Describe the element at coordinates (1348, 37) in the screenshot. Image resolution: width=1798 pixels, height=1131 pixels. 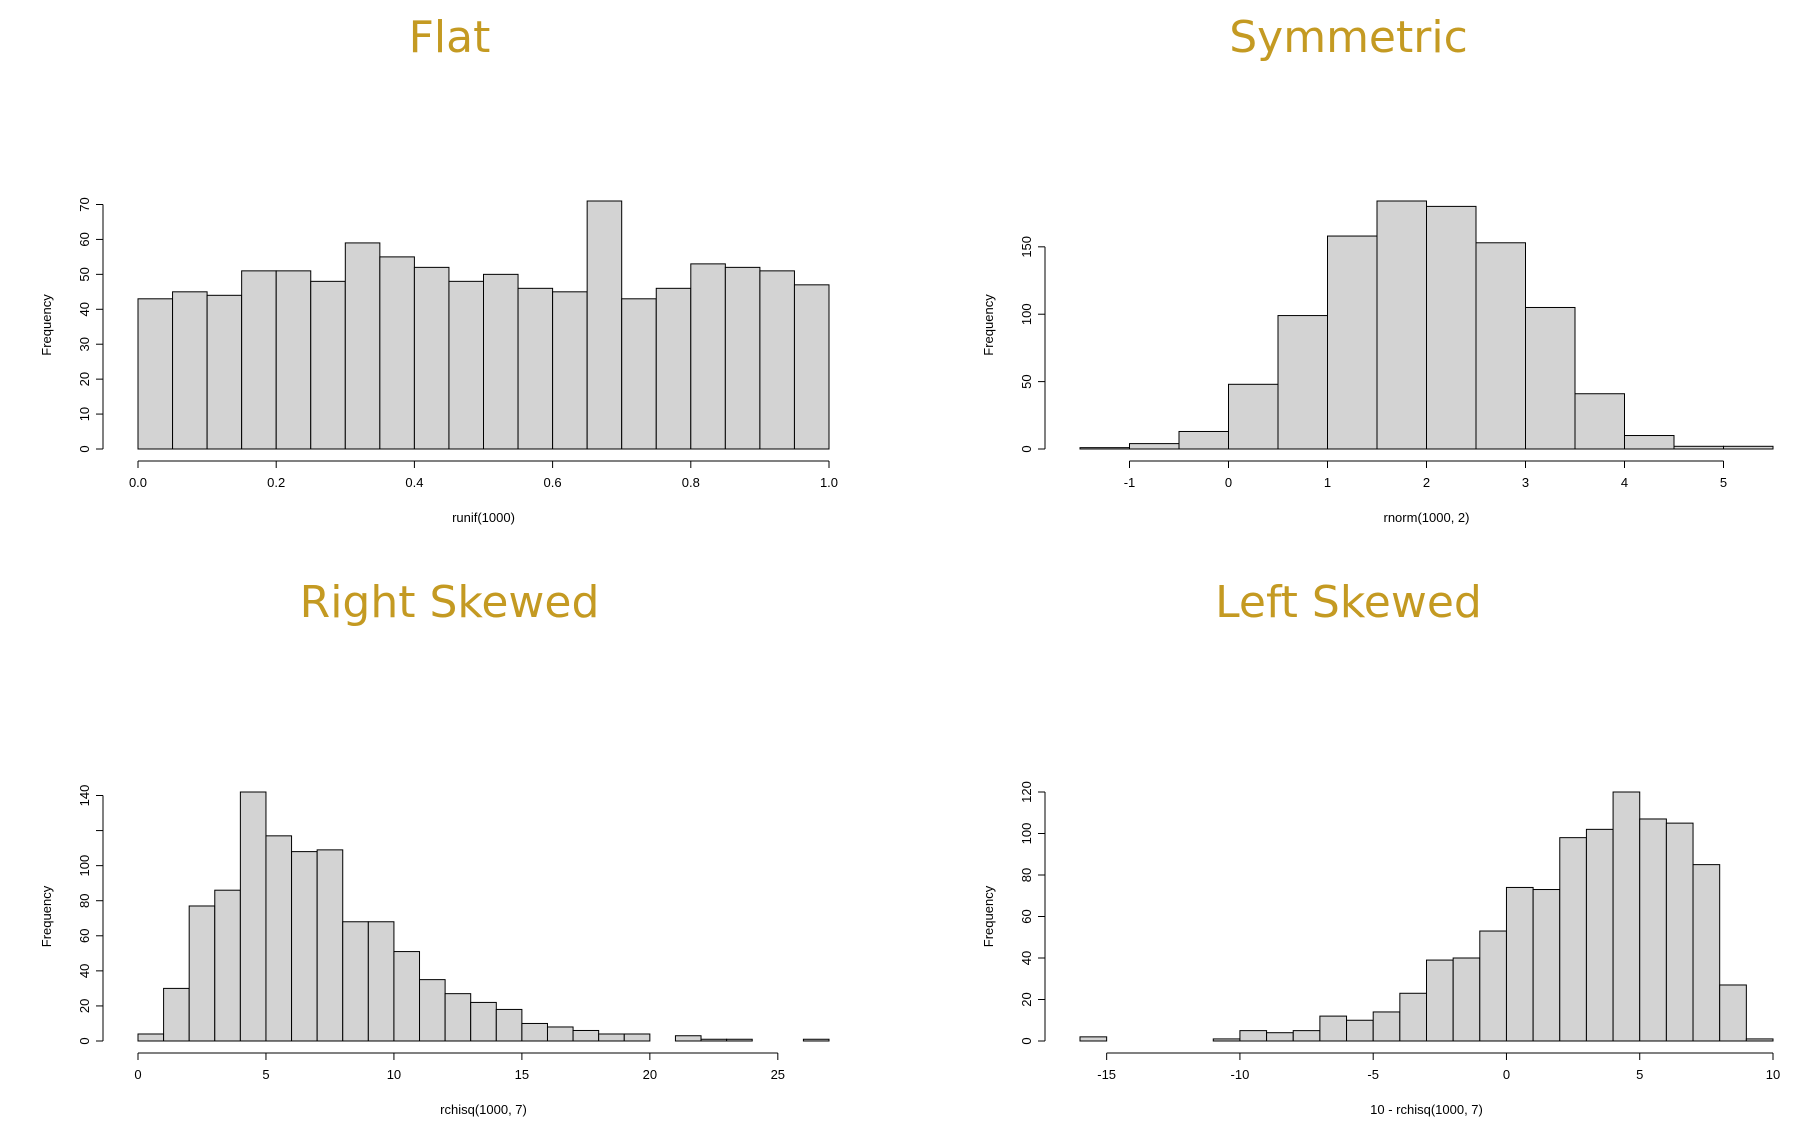
I see `chart-title: Symmetric` at that location.